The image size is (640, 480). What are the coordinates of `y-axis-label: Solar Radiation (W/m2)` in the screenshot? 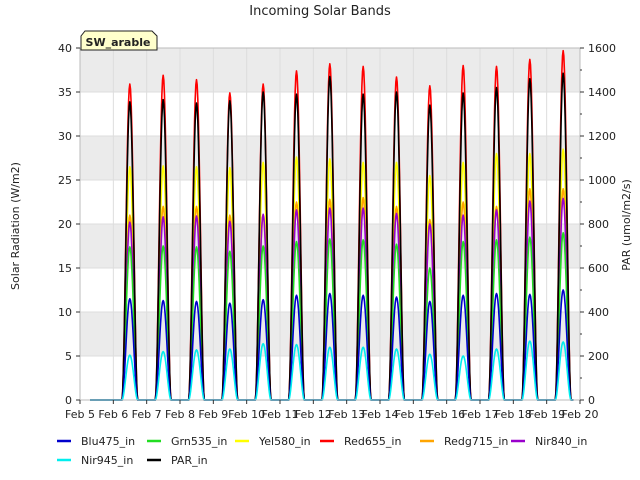 It's located at (15, 226).